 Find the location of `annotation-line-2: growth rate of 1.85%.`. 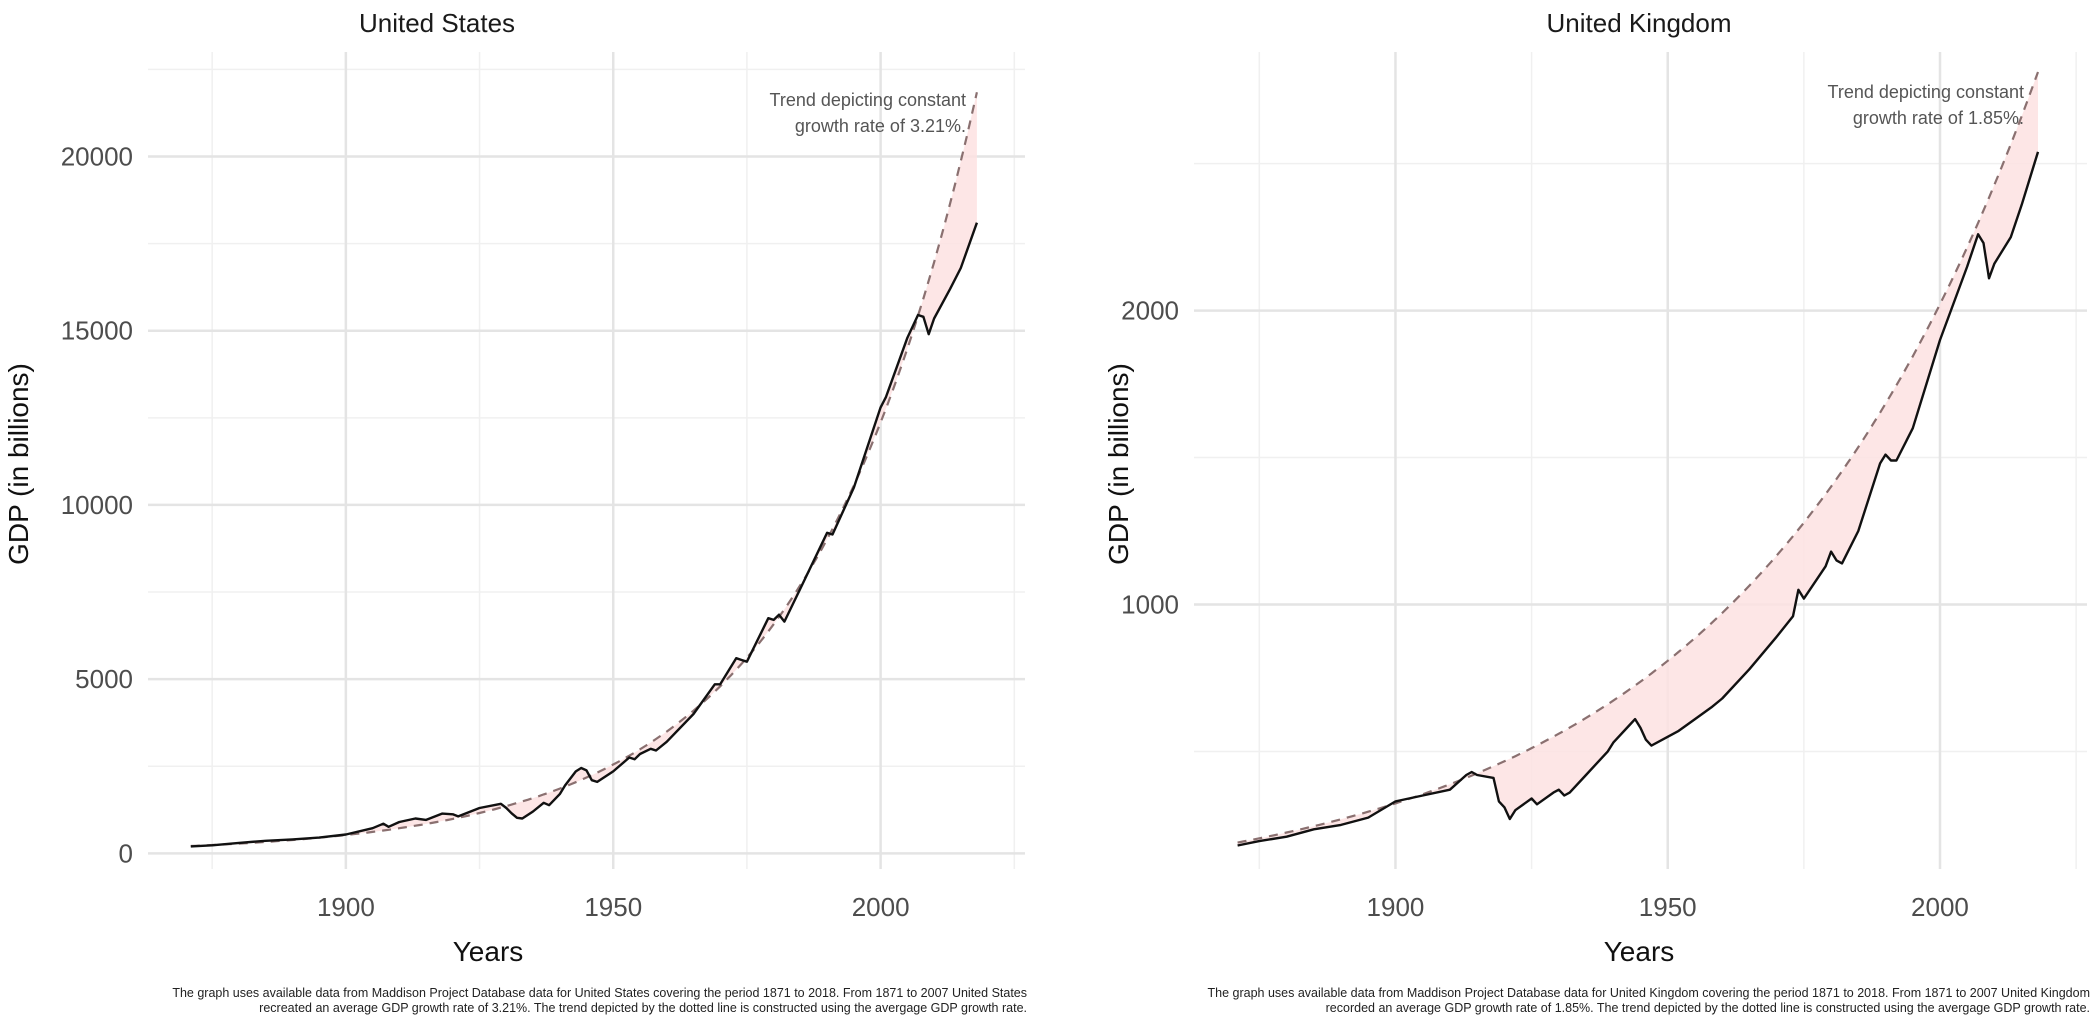

annotation-line-2: growth rate of 1.85%. is located at coordinates (1938, 118).